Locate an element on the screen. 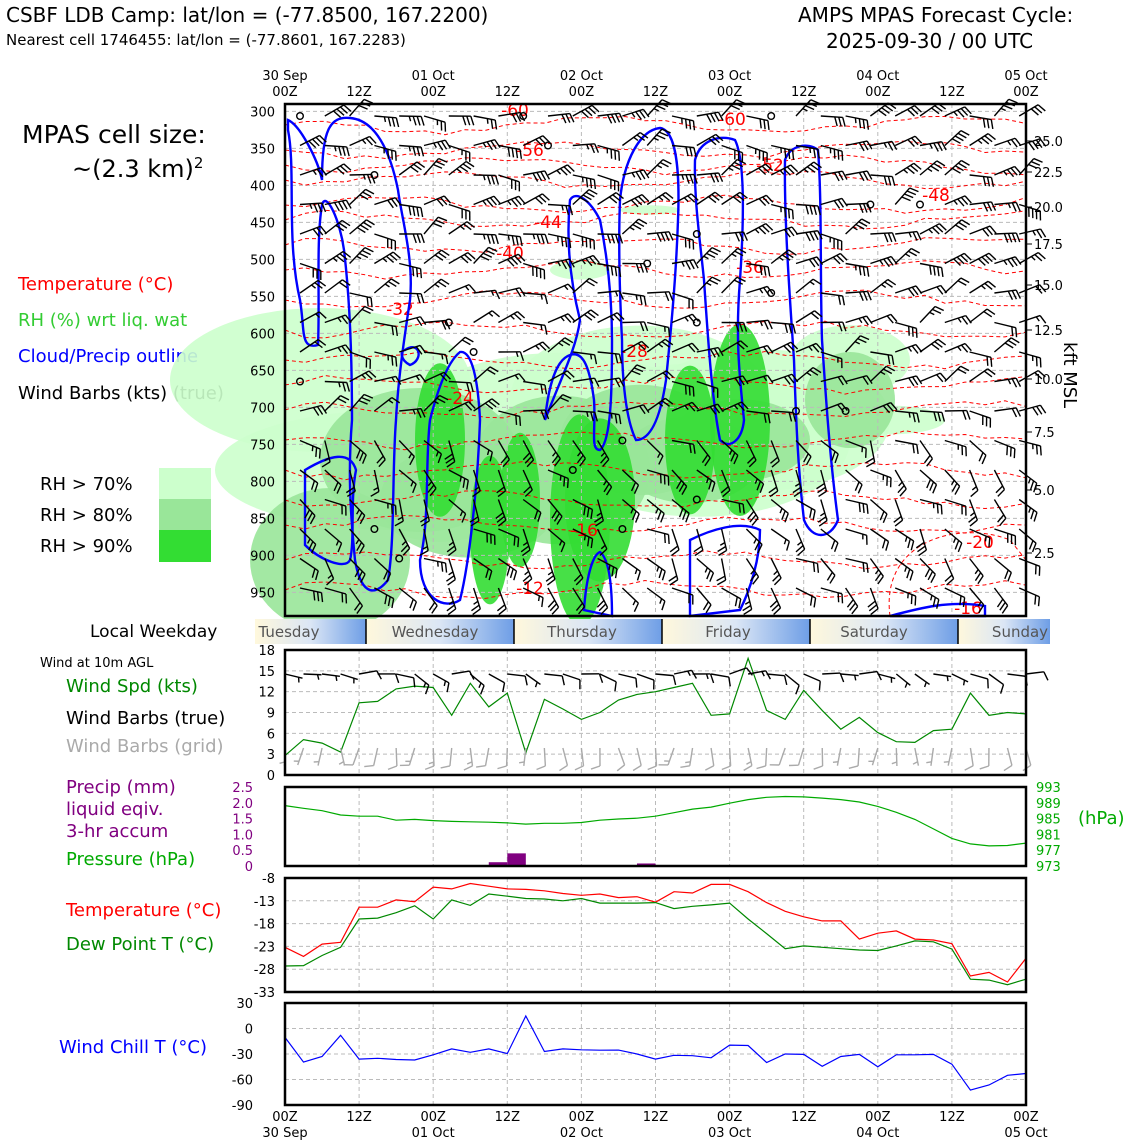 The height and width of the screenshot is (1140, 1140). temperature-line is located at coordinates (655, 932).